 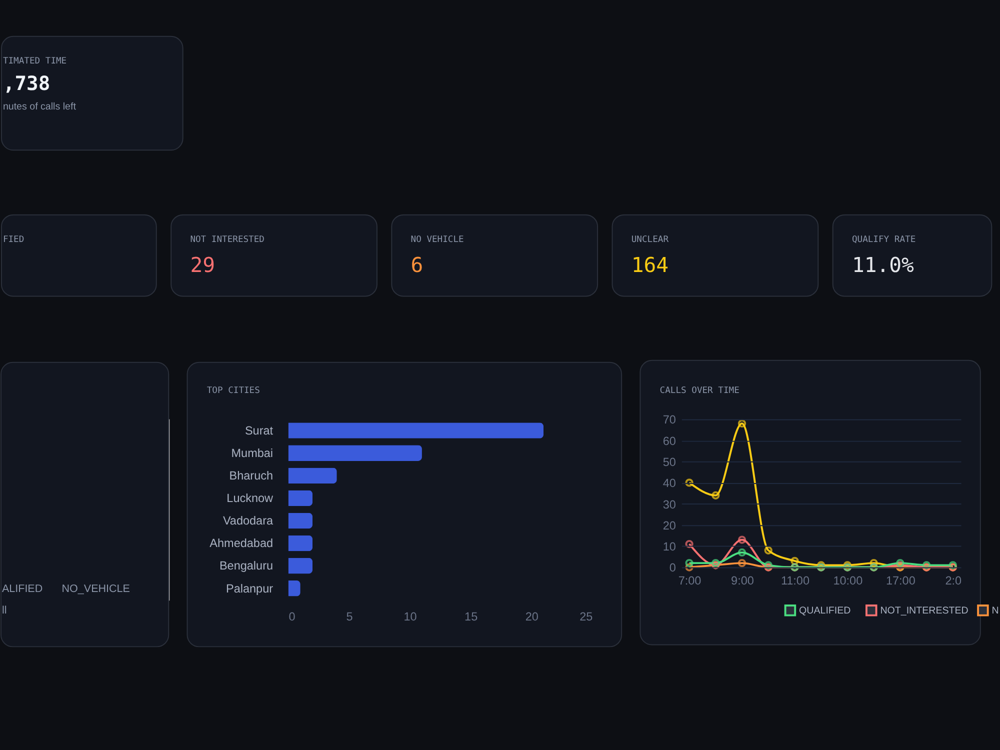 I want to click on x-tick-label: 25, so click(x=587, y=617).